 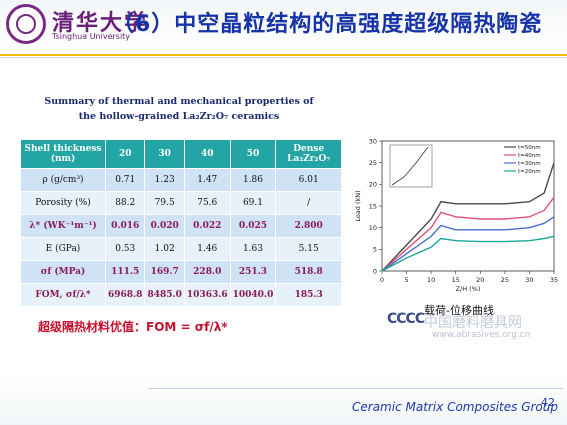 I want to click on watermark-url: www.abrasives.org.cn, so click(x=481, y=335).